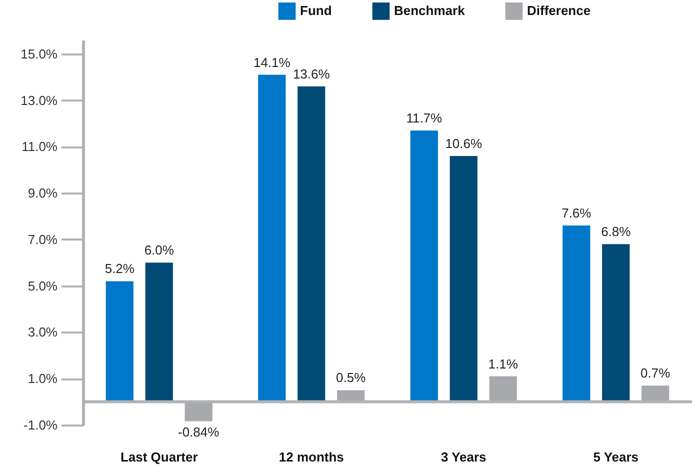  What do you see at coordinates (351, 378) in the screenshot?
I see `data-label: 0.5%` at bounding box center [351, 378].